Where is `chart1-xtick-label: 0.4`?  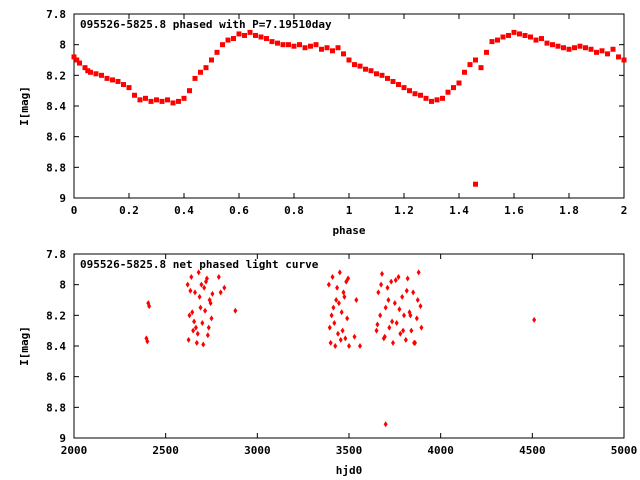
chart1-xtick-label: 0.4 is located at coordinates (184, 210).